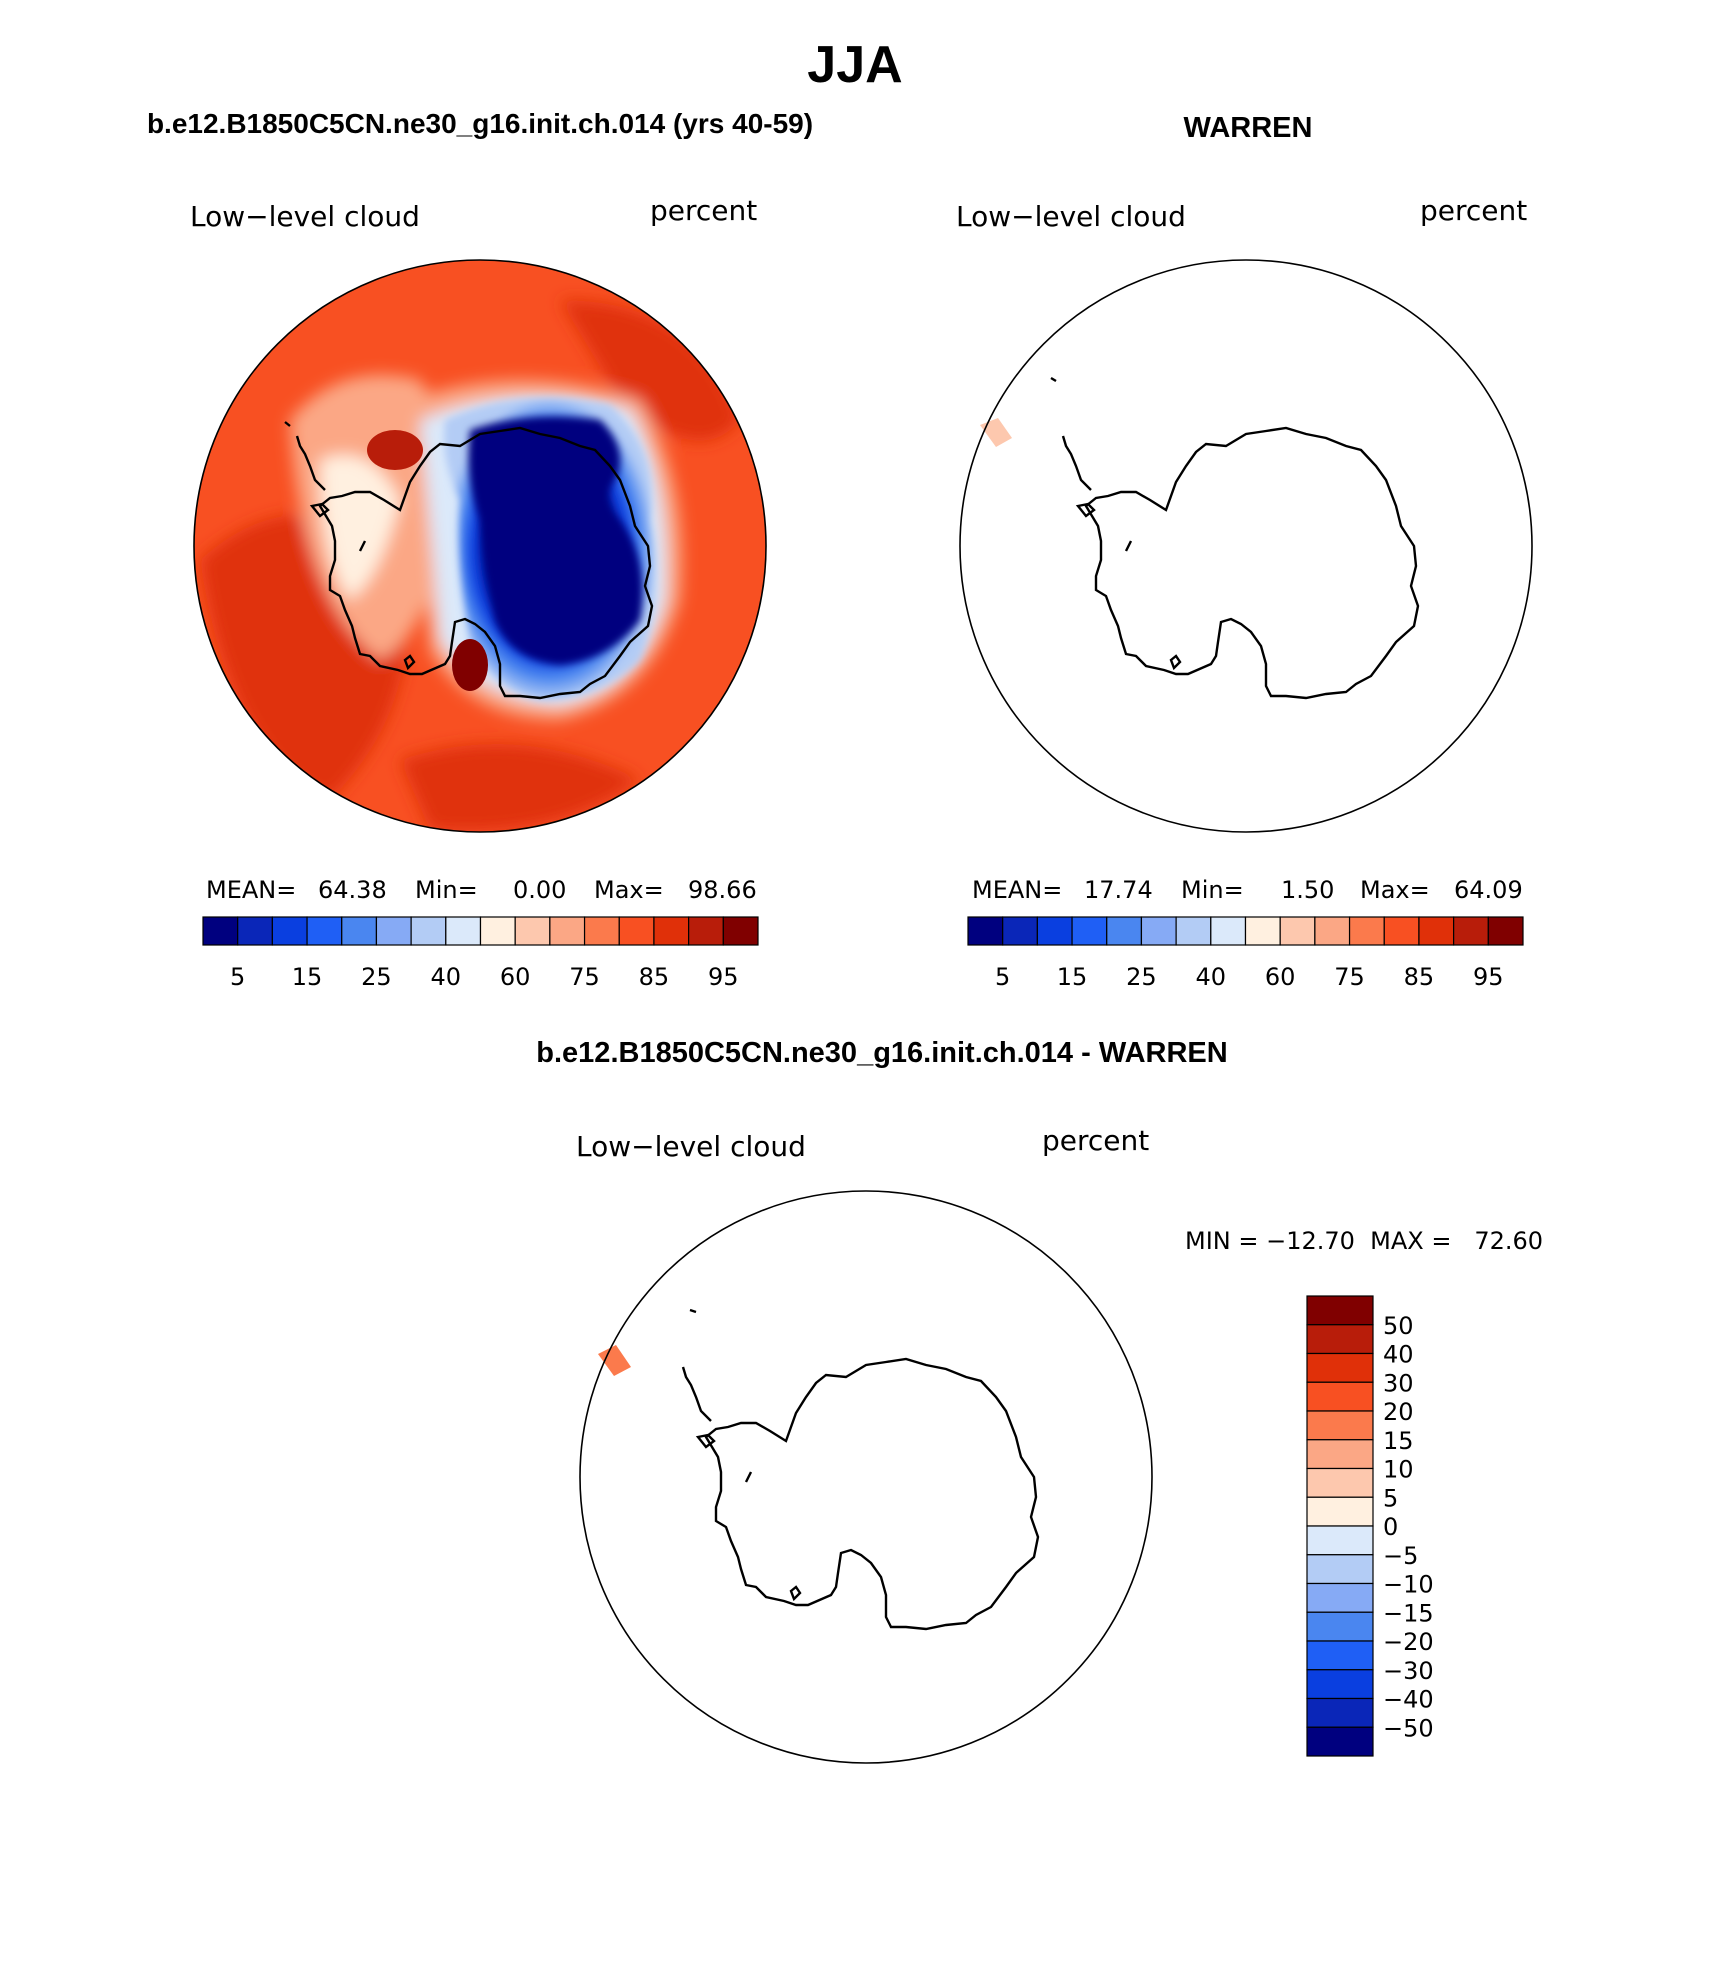  What do you see at coordinates (1408, 1671) in the screenshot?
I see `colorbar-tick-label: −30` at bounding box center [1408, 1671].